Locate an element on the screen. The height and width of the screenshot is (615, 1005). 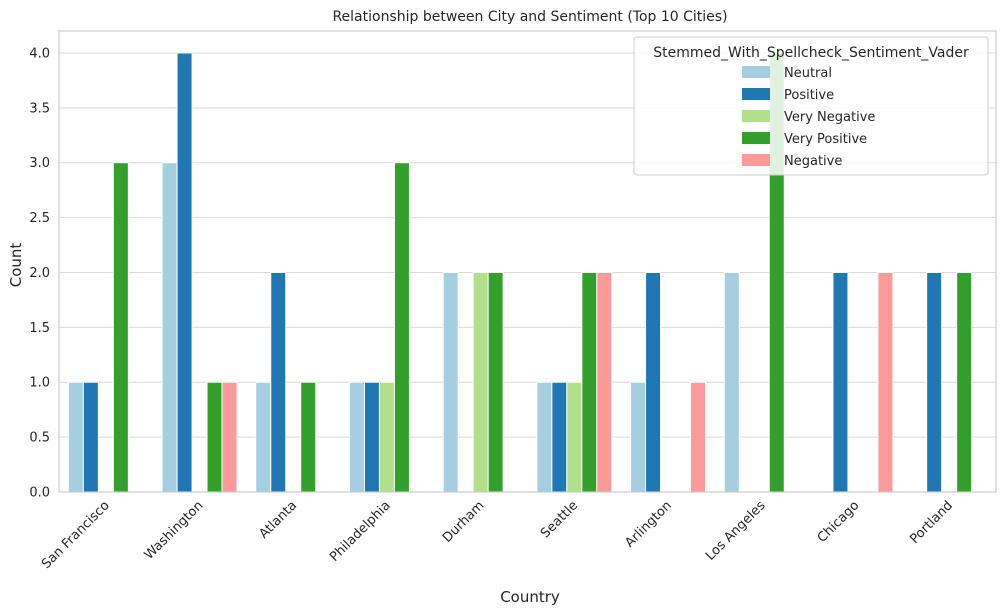
x-tick-label: Durham is located at coordinates (464, 522).